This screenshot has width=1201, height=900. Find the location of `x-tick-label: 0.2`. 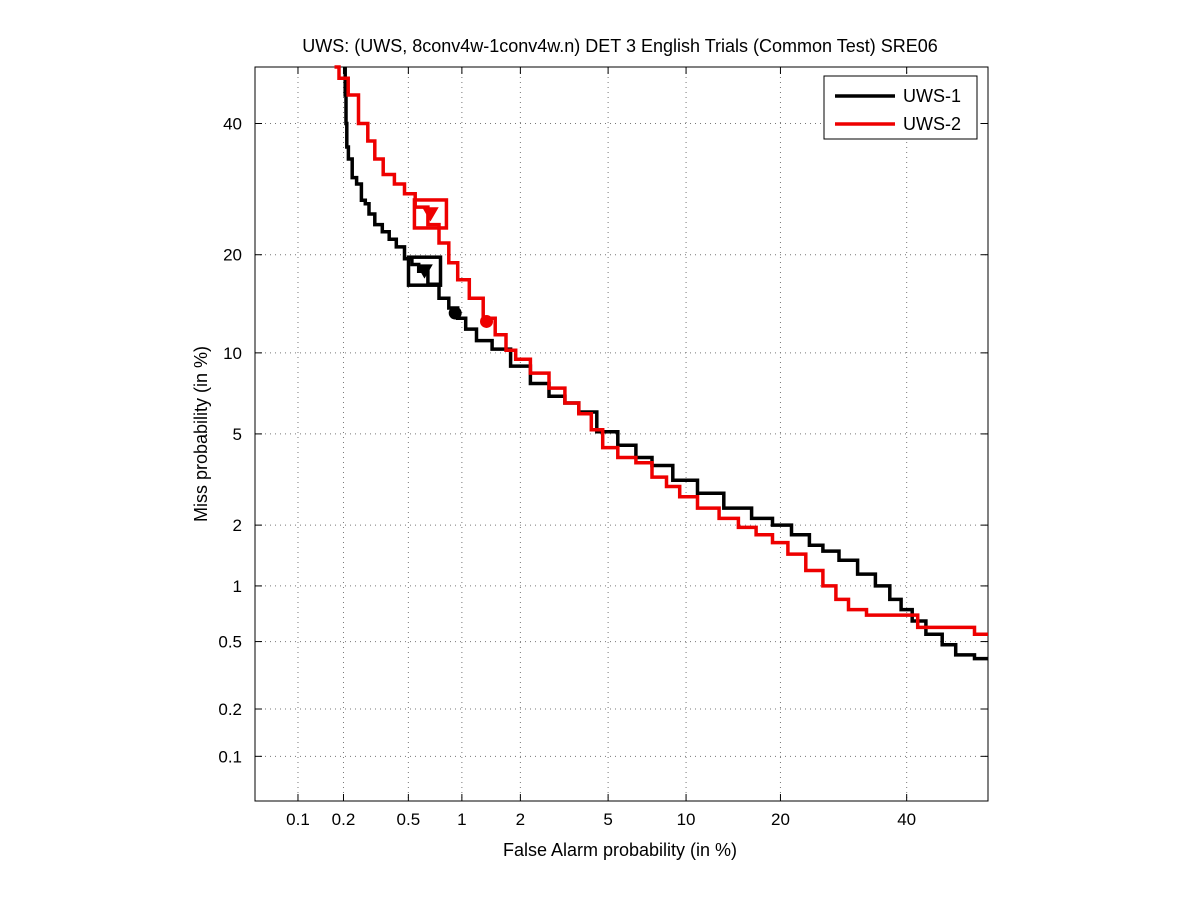

x-tick-label: 0.2 is located at coordinates (344, 819).